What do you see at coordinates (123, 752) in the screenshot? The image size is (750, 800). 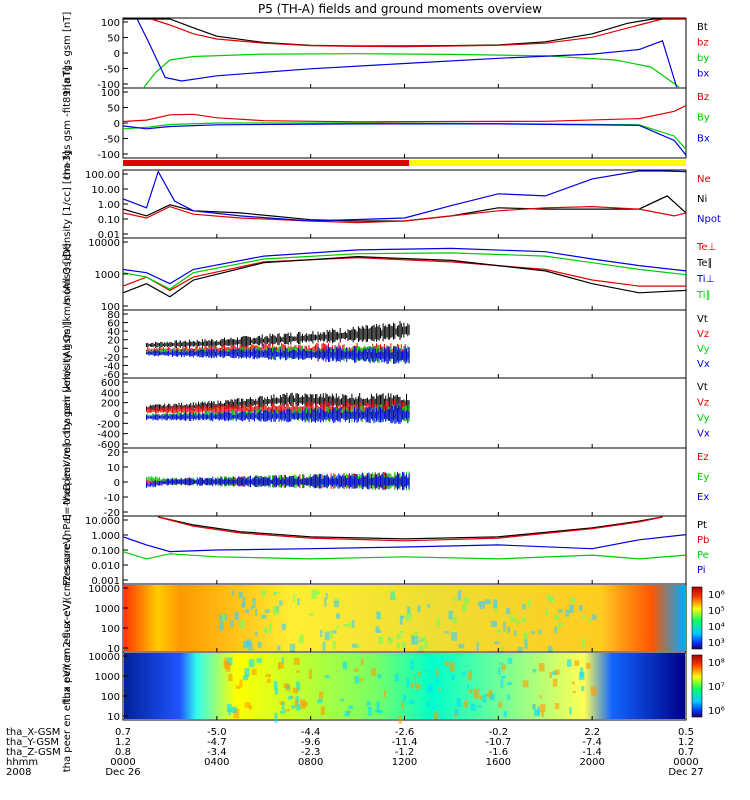 I see `x-axis-value: 0.8` at bounding box center [123, 752].